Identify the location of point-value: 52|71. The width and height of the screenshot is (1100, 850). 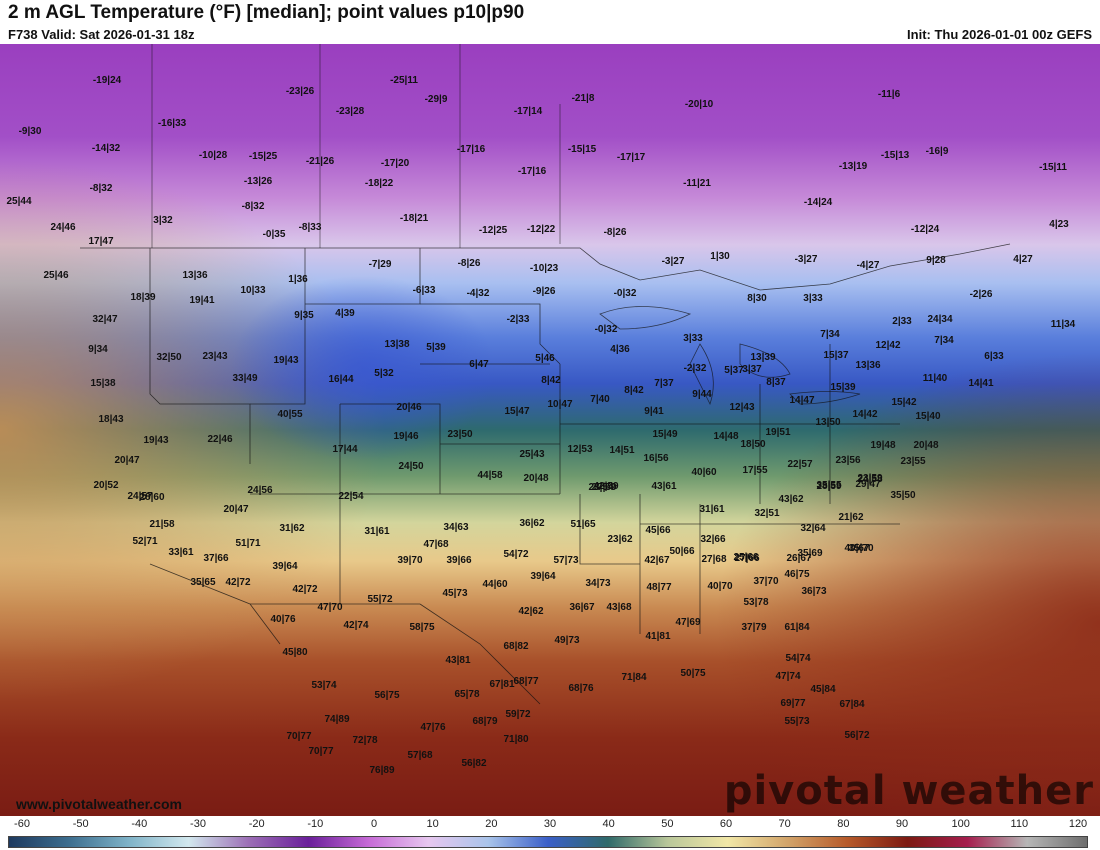
(145, 541).